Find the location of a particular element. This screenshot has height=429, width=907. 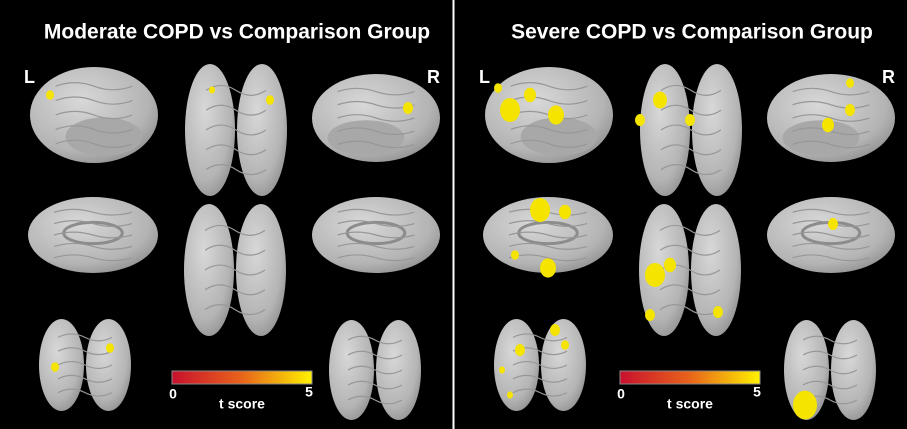

colorbar-label: t score is located at coordinates (242, 404).